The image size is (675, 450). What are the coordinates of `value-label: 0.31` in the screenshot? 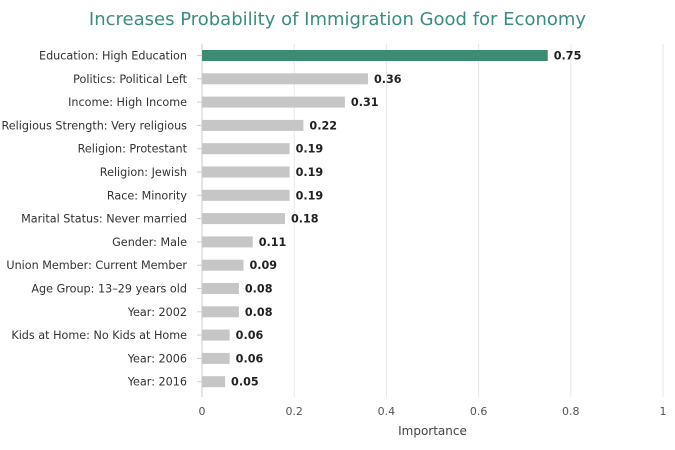 It's located at (365, 102).